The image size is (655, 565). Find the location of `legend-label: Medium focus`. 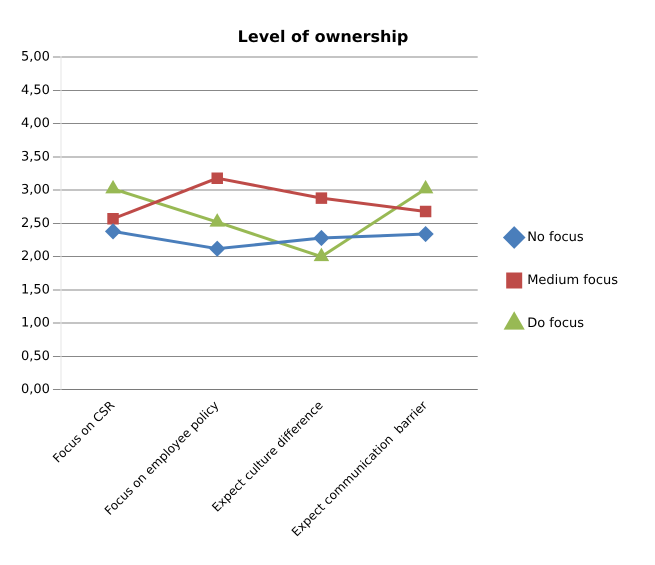

legend-label: Medium focus is located at coordinates (572, 280).